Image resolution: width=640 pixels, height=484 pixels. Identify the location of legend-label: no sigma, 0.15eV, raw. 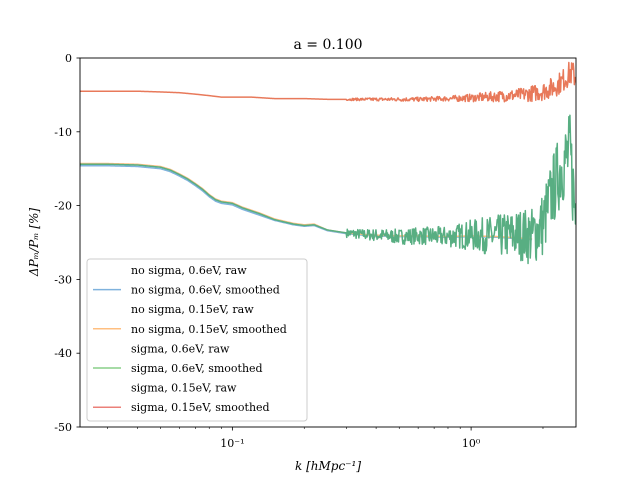
(192, 309).